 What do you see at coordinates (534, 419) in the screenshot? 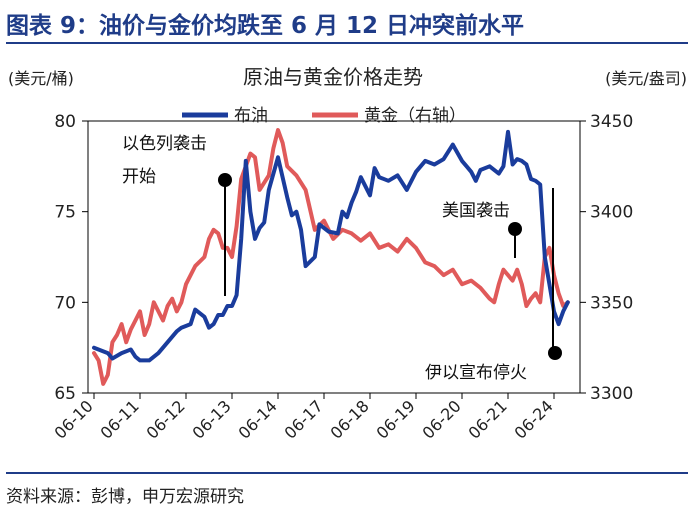
I see `x-tick-label: 06-24` at bounding box center [534, 419].